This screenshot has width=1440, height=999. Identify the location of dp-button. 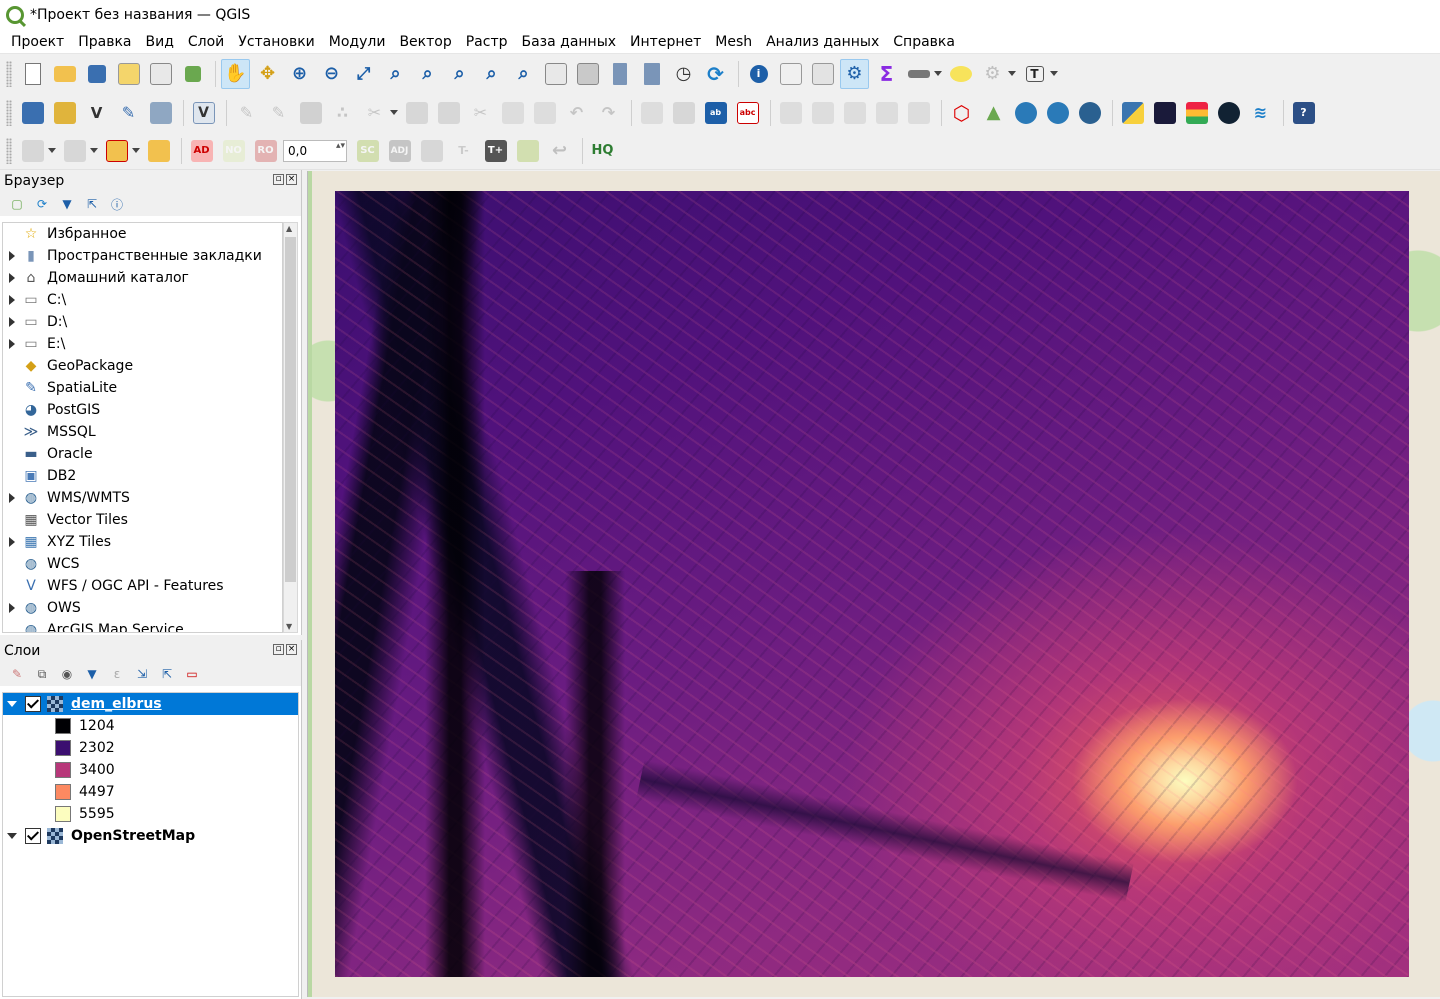
(431, 151).